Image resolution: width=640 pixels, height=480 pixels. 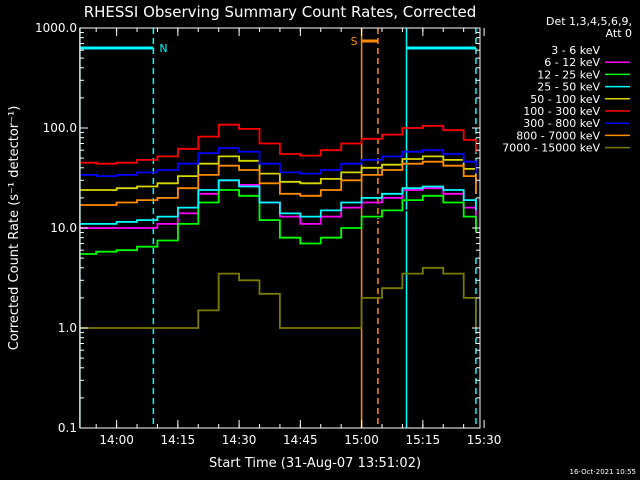 What do you see at coordinates (558, 135) in the screenshot?
I see `legend-item-label: 800 - 7000 keV` at bounding box center [558, 135].